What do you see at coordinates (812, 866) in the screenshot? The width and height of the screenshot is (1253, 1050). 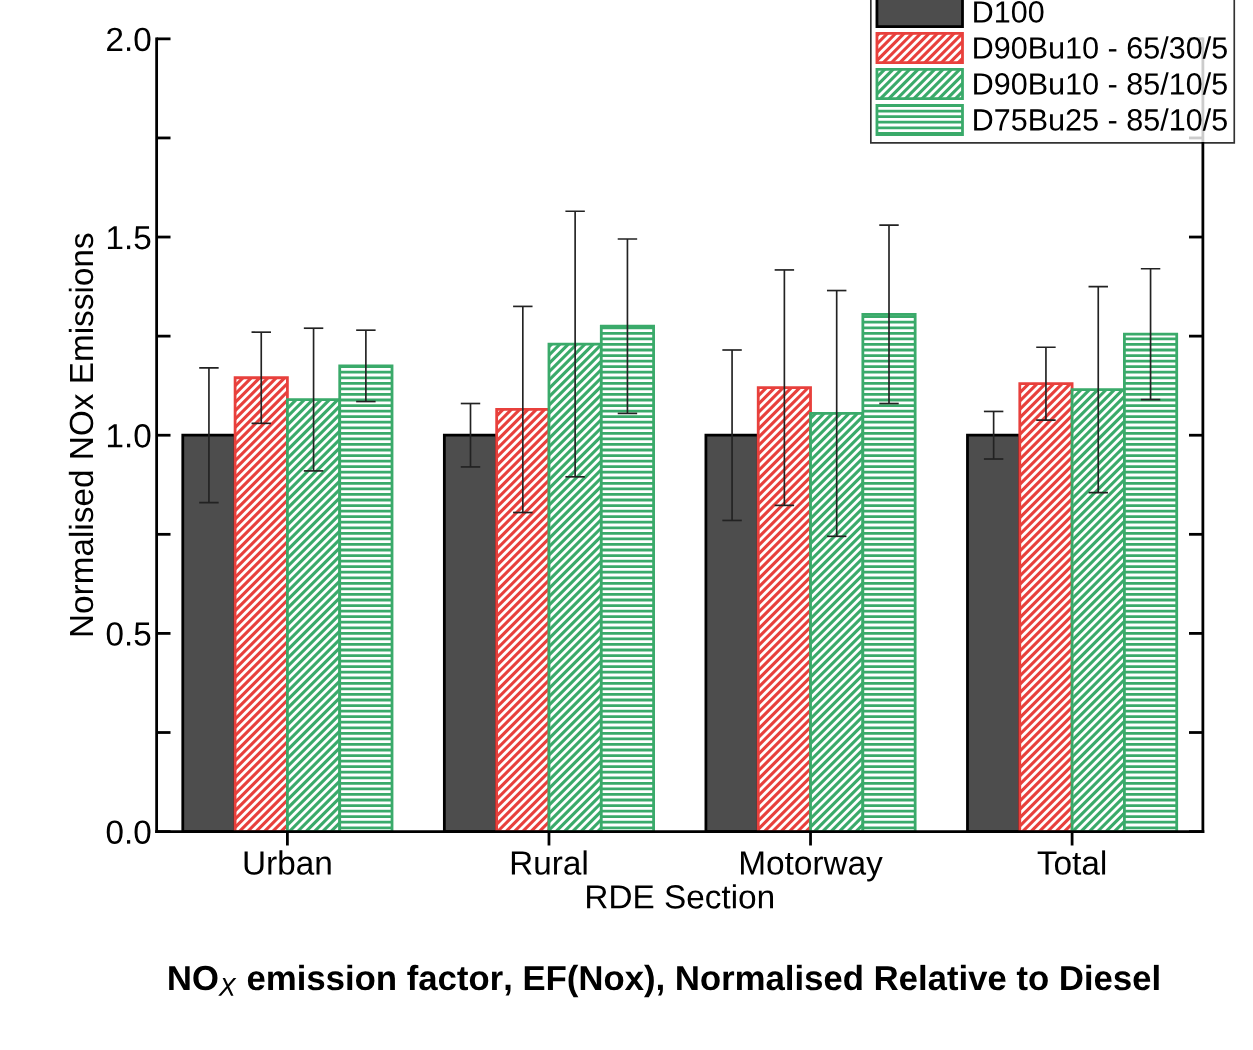 I see `x-tick-label: Motorway` at bounding box center [812, 866].